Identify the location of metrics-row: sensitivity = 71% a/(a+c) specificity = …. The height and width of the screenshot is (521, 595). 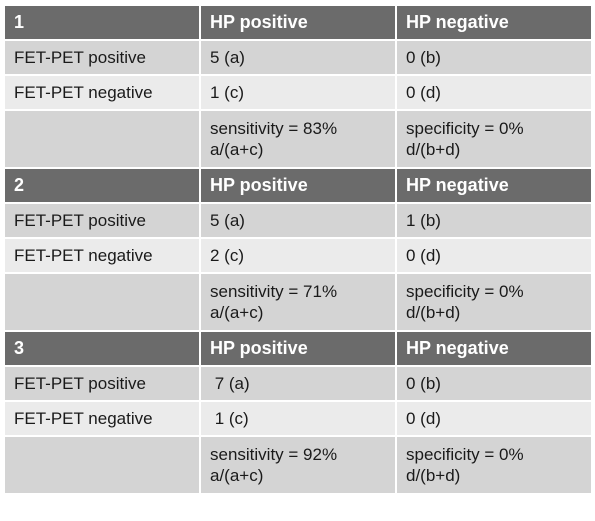
(298, 302).